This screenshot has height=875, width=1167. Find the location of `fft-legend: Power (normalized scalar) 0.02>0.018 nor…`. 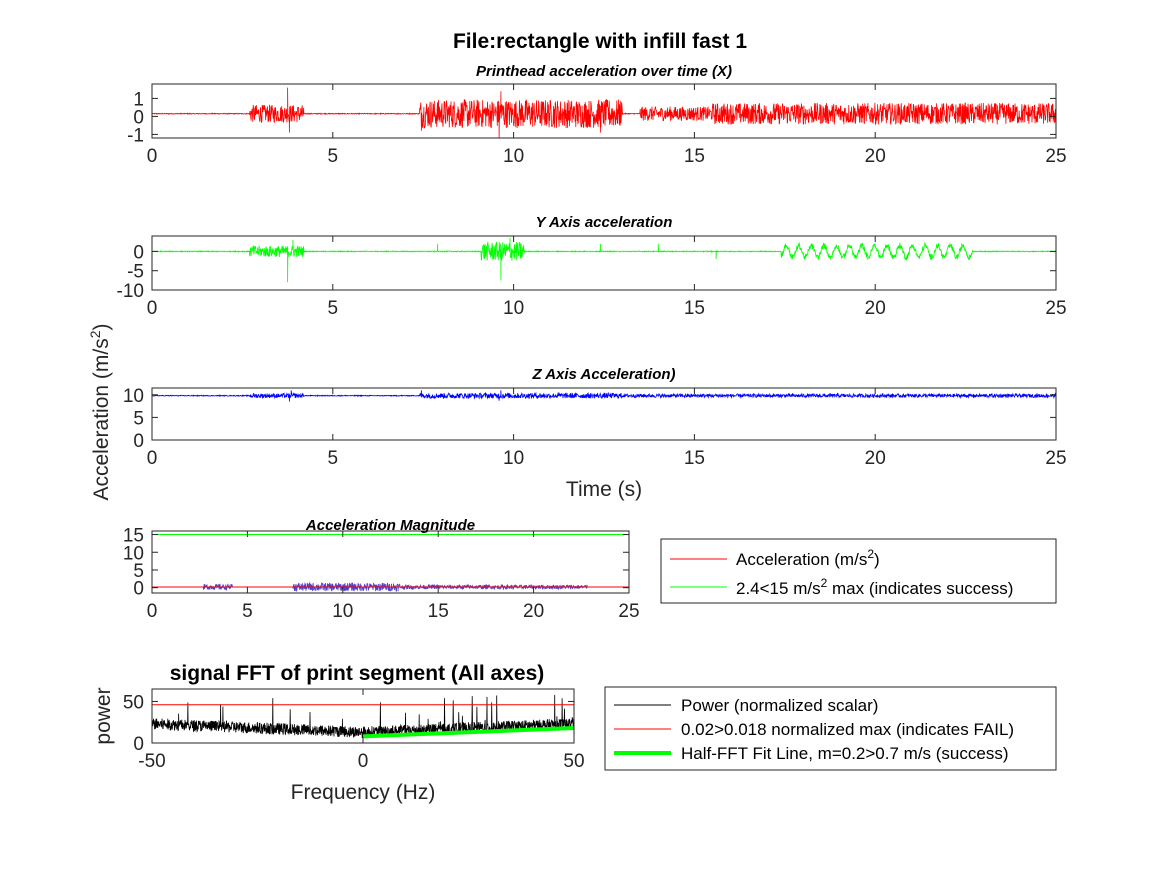

fft-legend: Power (normalized scalar) 0.02>0.018 nor… is located at coordinates (830, 728).